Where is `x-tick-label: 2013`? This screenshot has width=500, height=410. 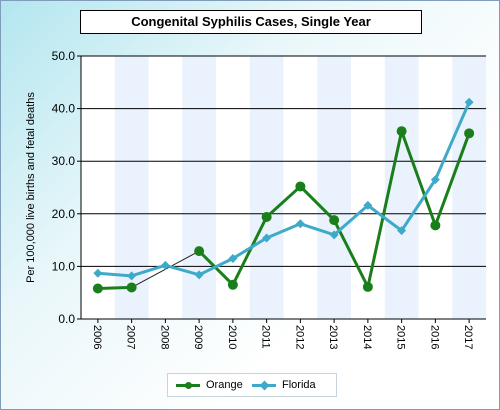 x-tick-label: 2013 is located at coordinates (333, 337).